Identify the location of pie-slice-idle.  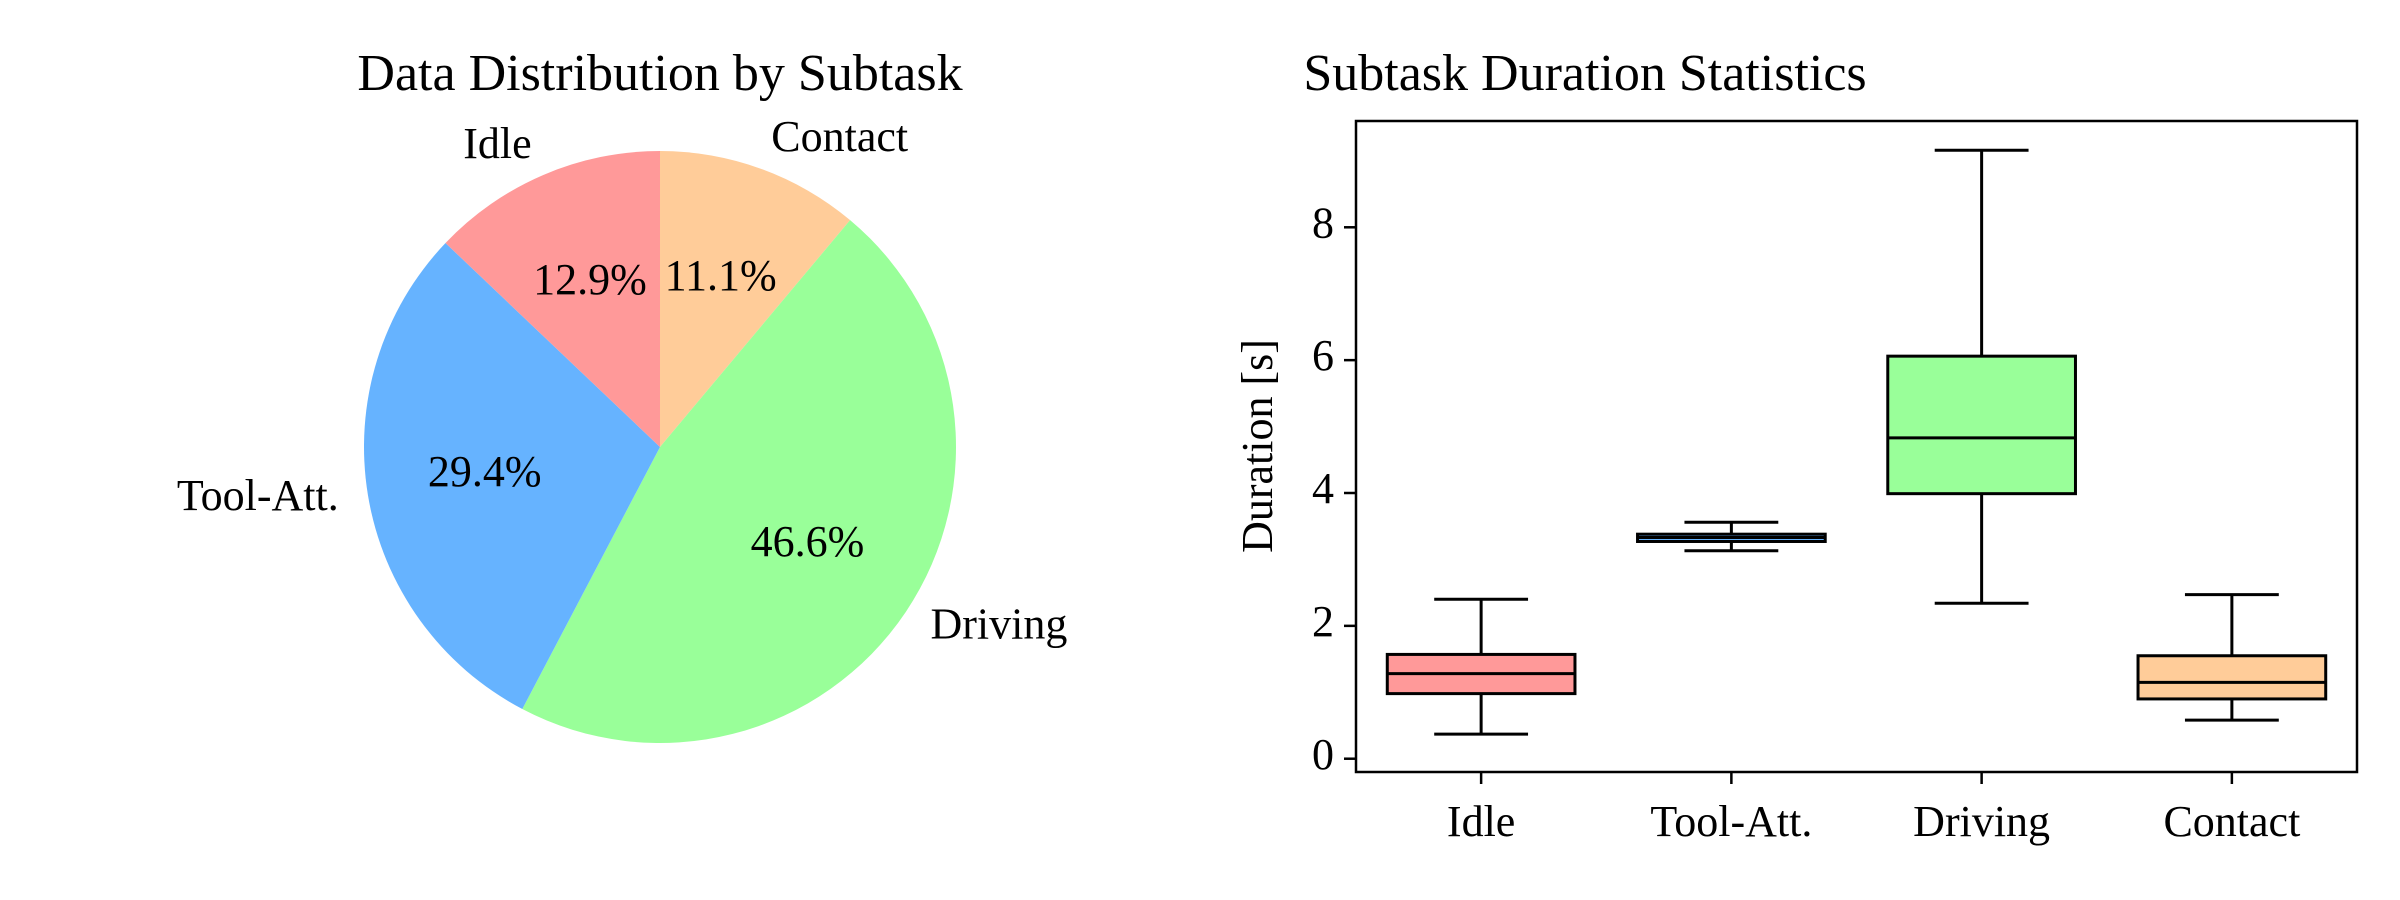
(552, 299).